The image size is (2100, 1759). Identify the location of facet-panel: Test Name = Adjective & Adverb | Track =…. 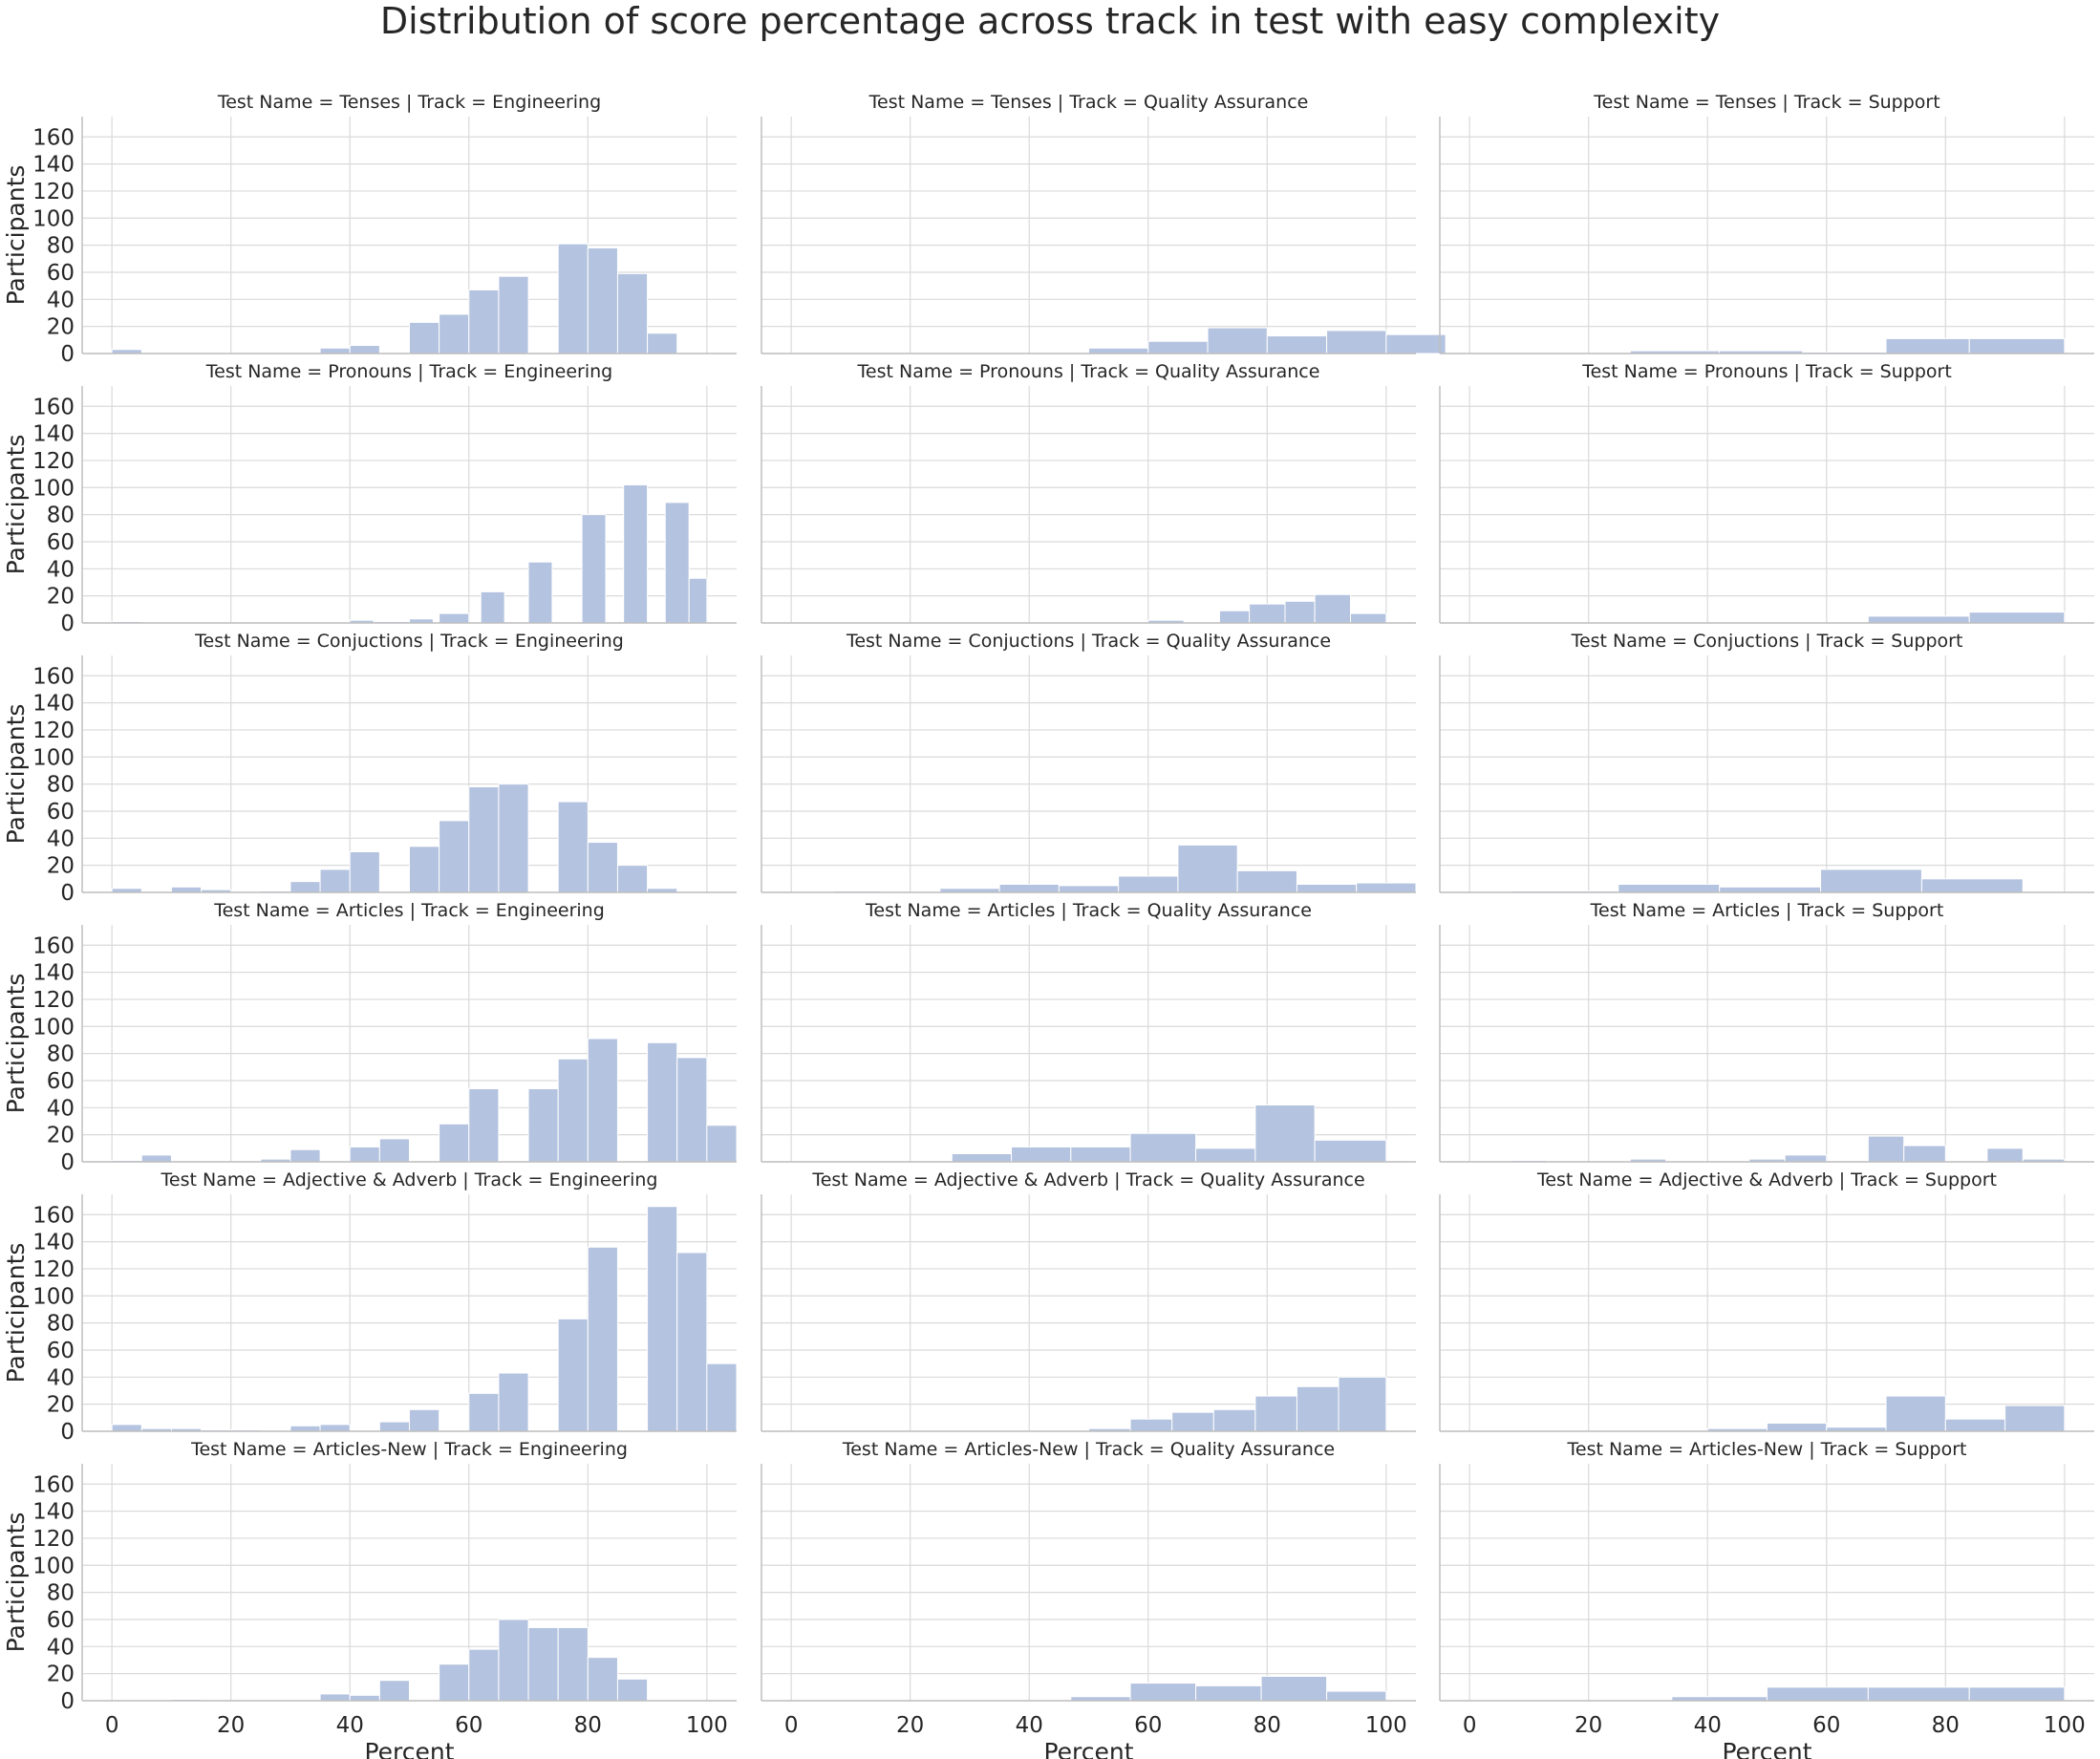
(370, 1307).